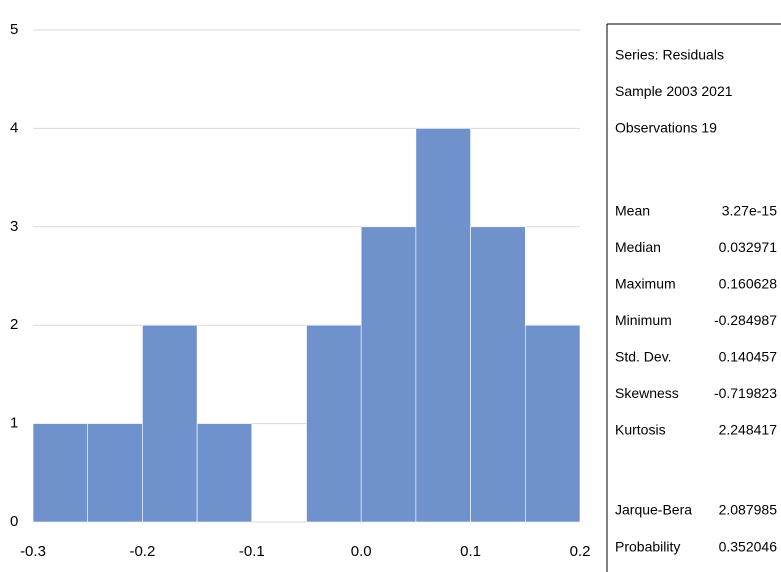 Image resolution: width=781 pixels, height=572 pixels. I want to click on y-tick-label: 0, so click(14, 521).